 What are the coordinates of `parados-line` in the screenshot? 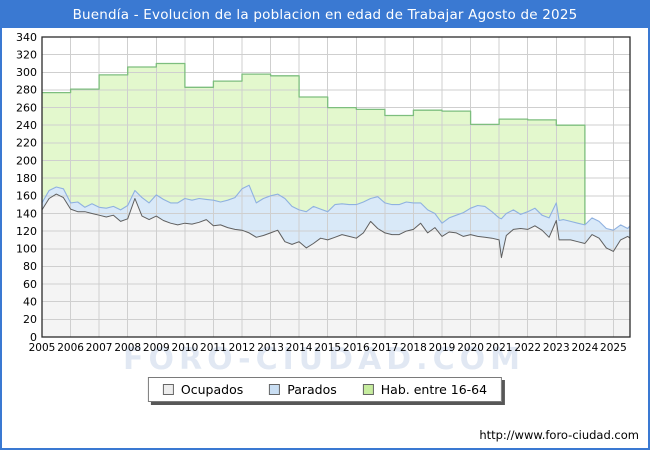 It's located at (336, 207).